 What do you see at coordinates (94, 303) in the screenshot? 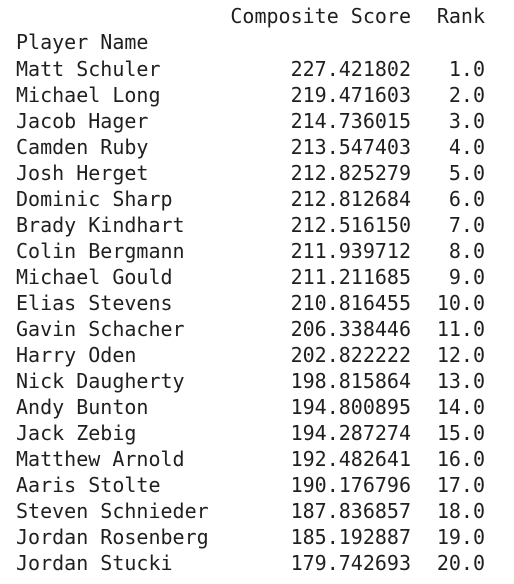
I see `player-name-cell: Elias Stevens` at bounding box center [94, 303].